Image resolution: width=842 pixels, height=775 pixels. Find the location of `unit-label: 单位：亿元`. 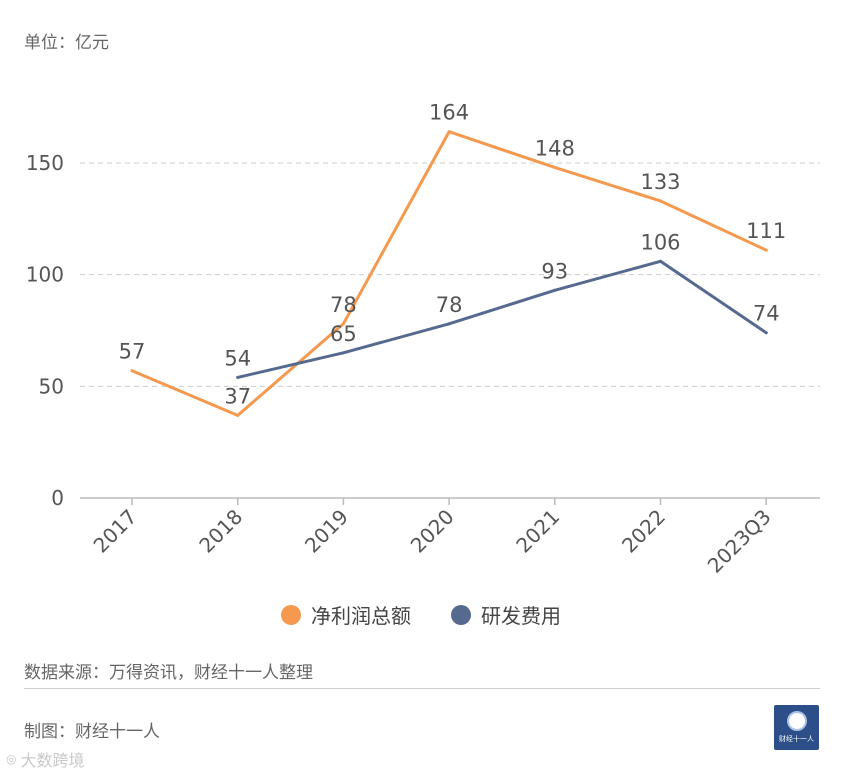

unit-label: 单位：亿元 is located at coordinates (66, 43).